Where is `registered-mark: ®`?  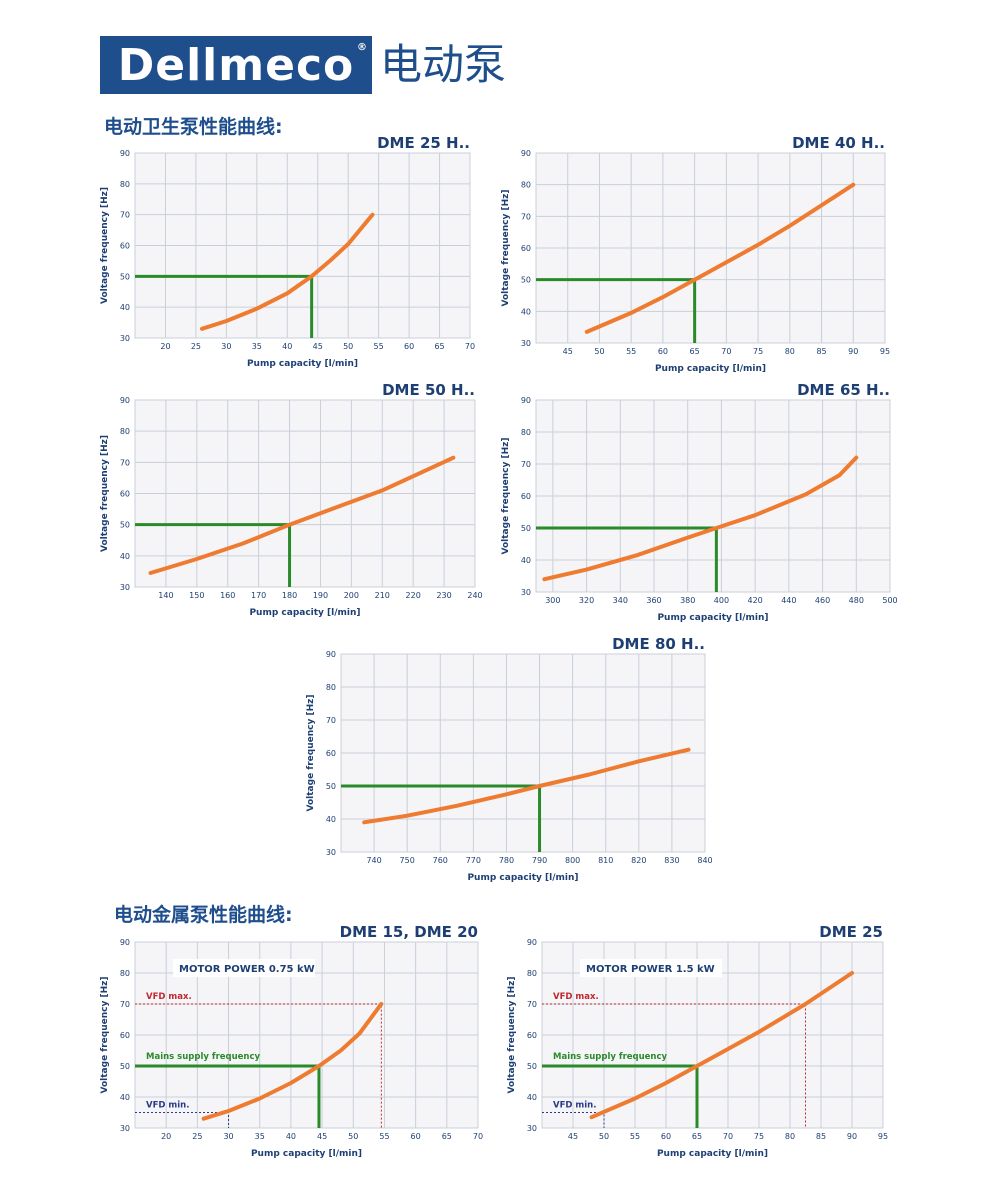
registered-mark: ® is located at coordinates (362, 47).